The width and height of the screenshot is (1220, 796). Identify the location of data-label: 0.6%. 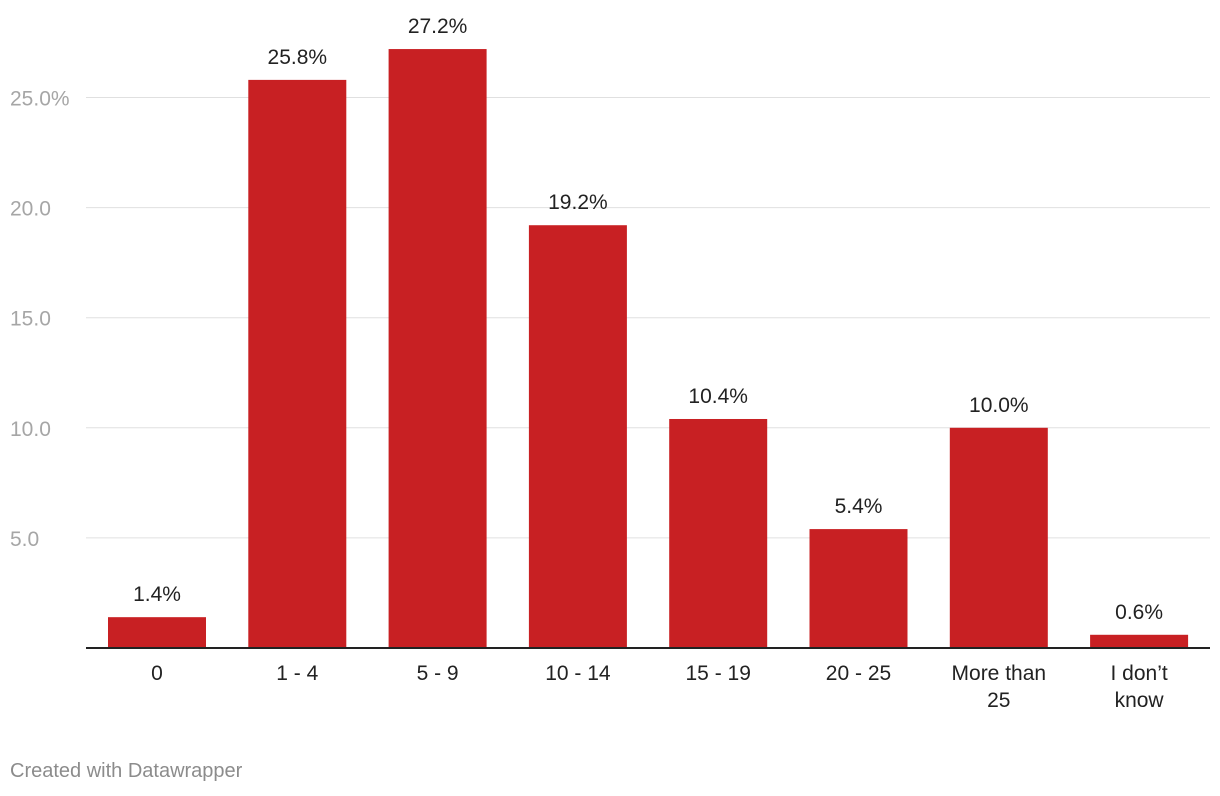
(1139, 612).